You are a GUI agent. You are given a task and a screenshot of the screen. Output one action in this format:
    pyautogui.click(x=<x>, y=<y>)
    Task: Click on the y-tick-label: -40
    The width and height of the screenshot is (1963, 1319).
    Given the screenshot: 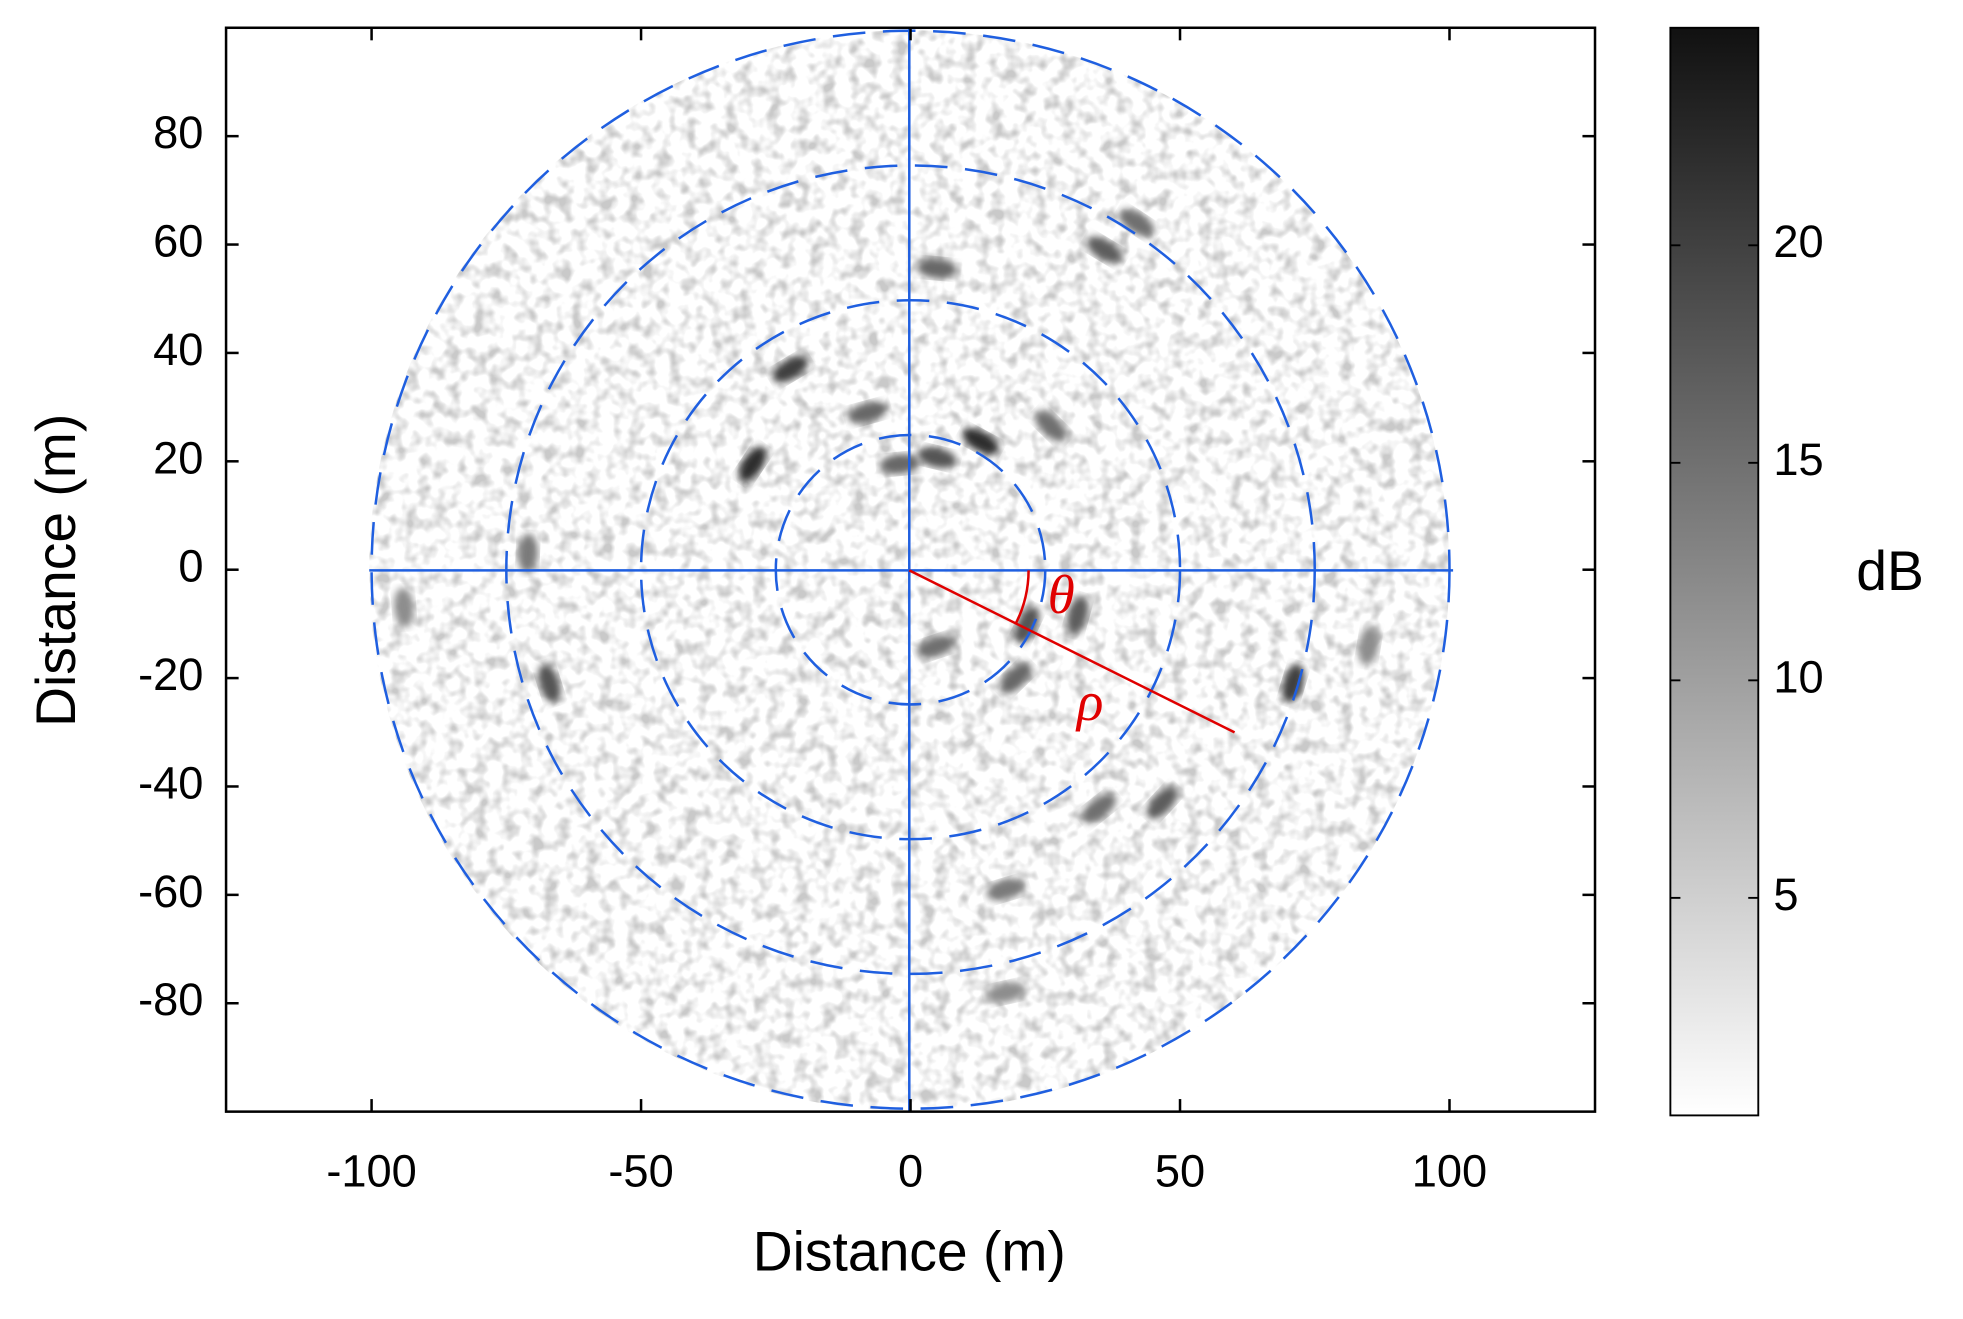 What is the action you would take?
    pyautogui.click(x=170, y=782)
    